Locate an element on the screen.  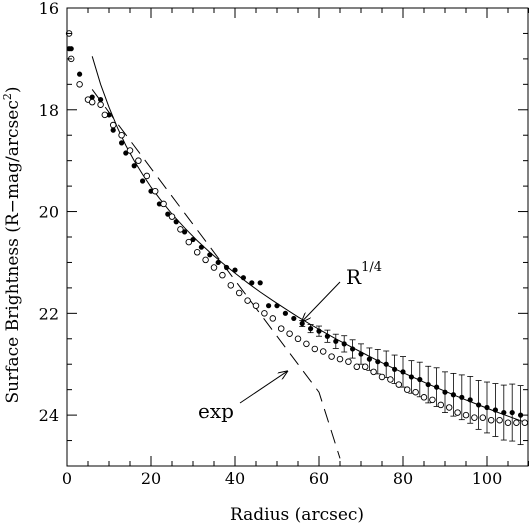
annotation-r14-exponent: 1/4 is located at coordinates (371, 267).